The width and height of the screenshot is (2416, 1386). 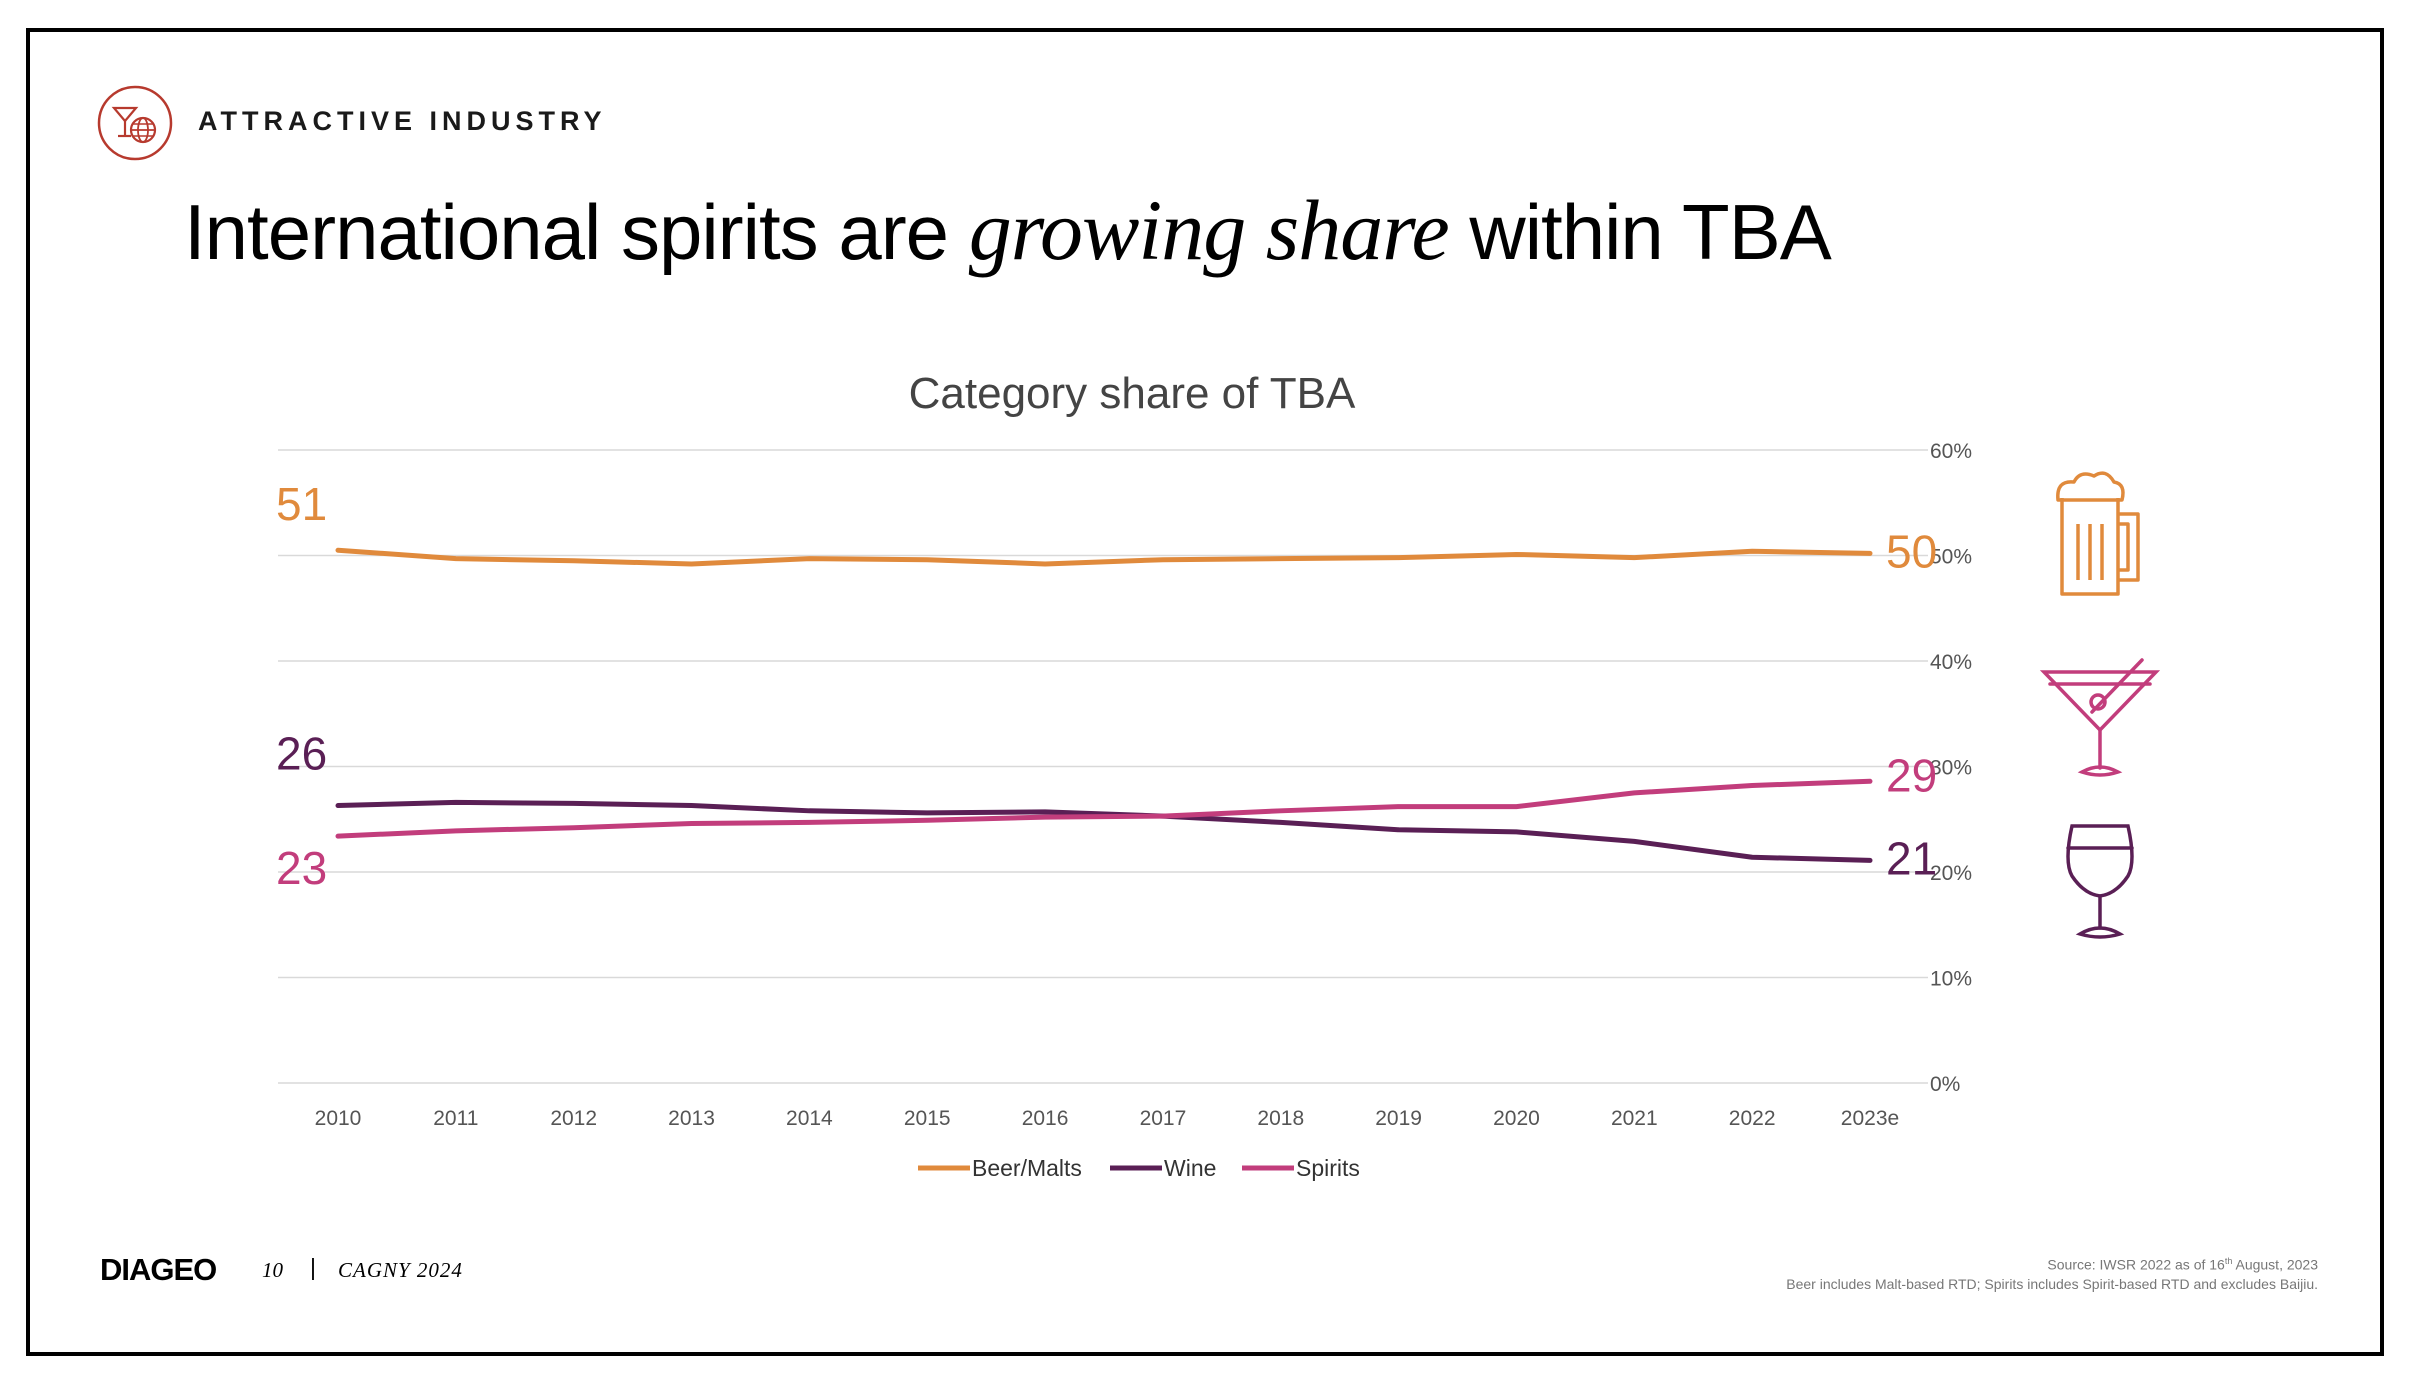 What do you see at coordinates (1516, 1118) in the screenshot?
I see `x-tick-label: 2020` at bounding box center [1516, 1118].